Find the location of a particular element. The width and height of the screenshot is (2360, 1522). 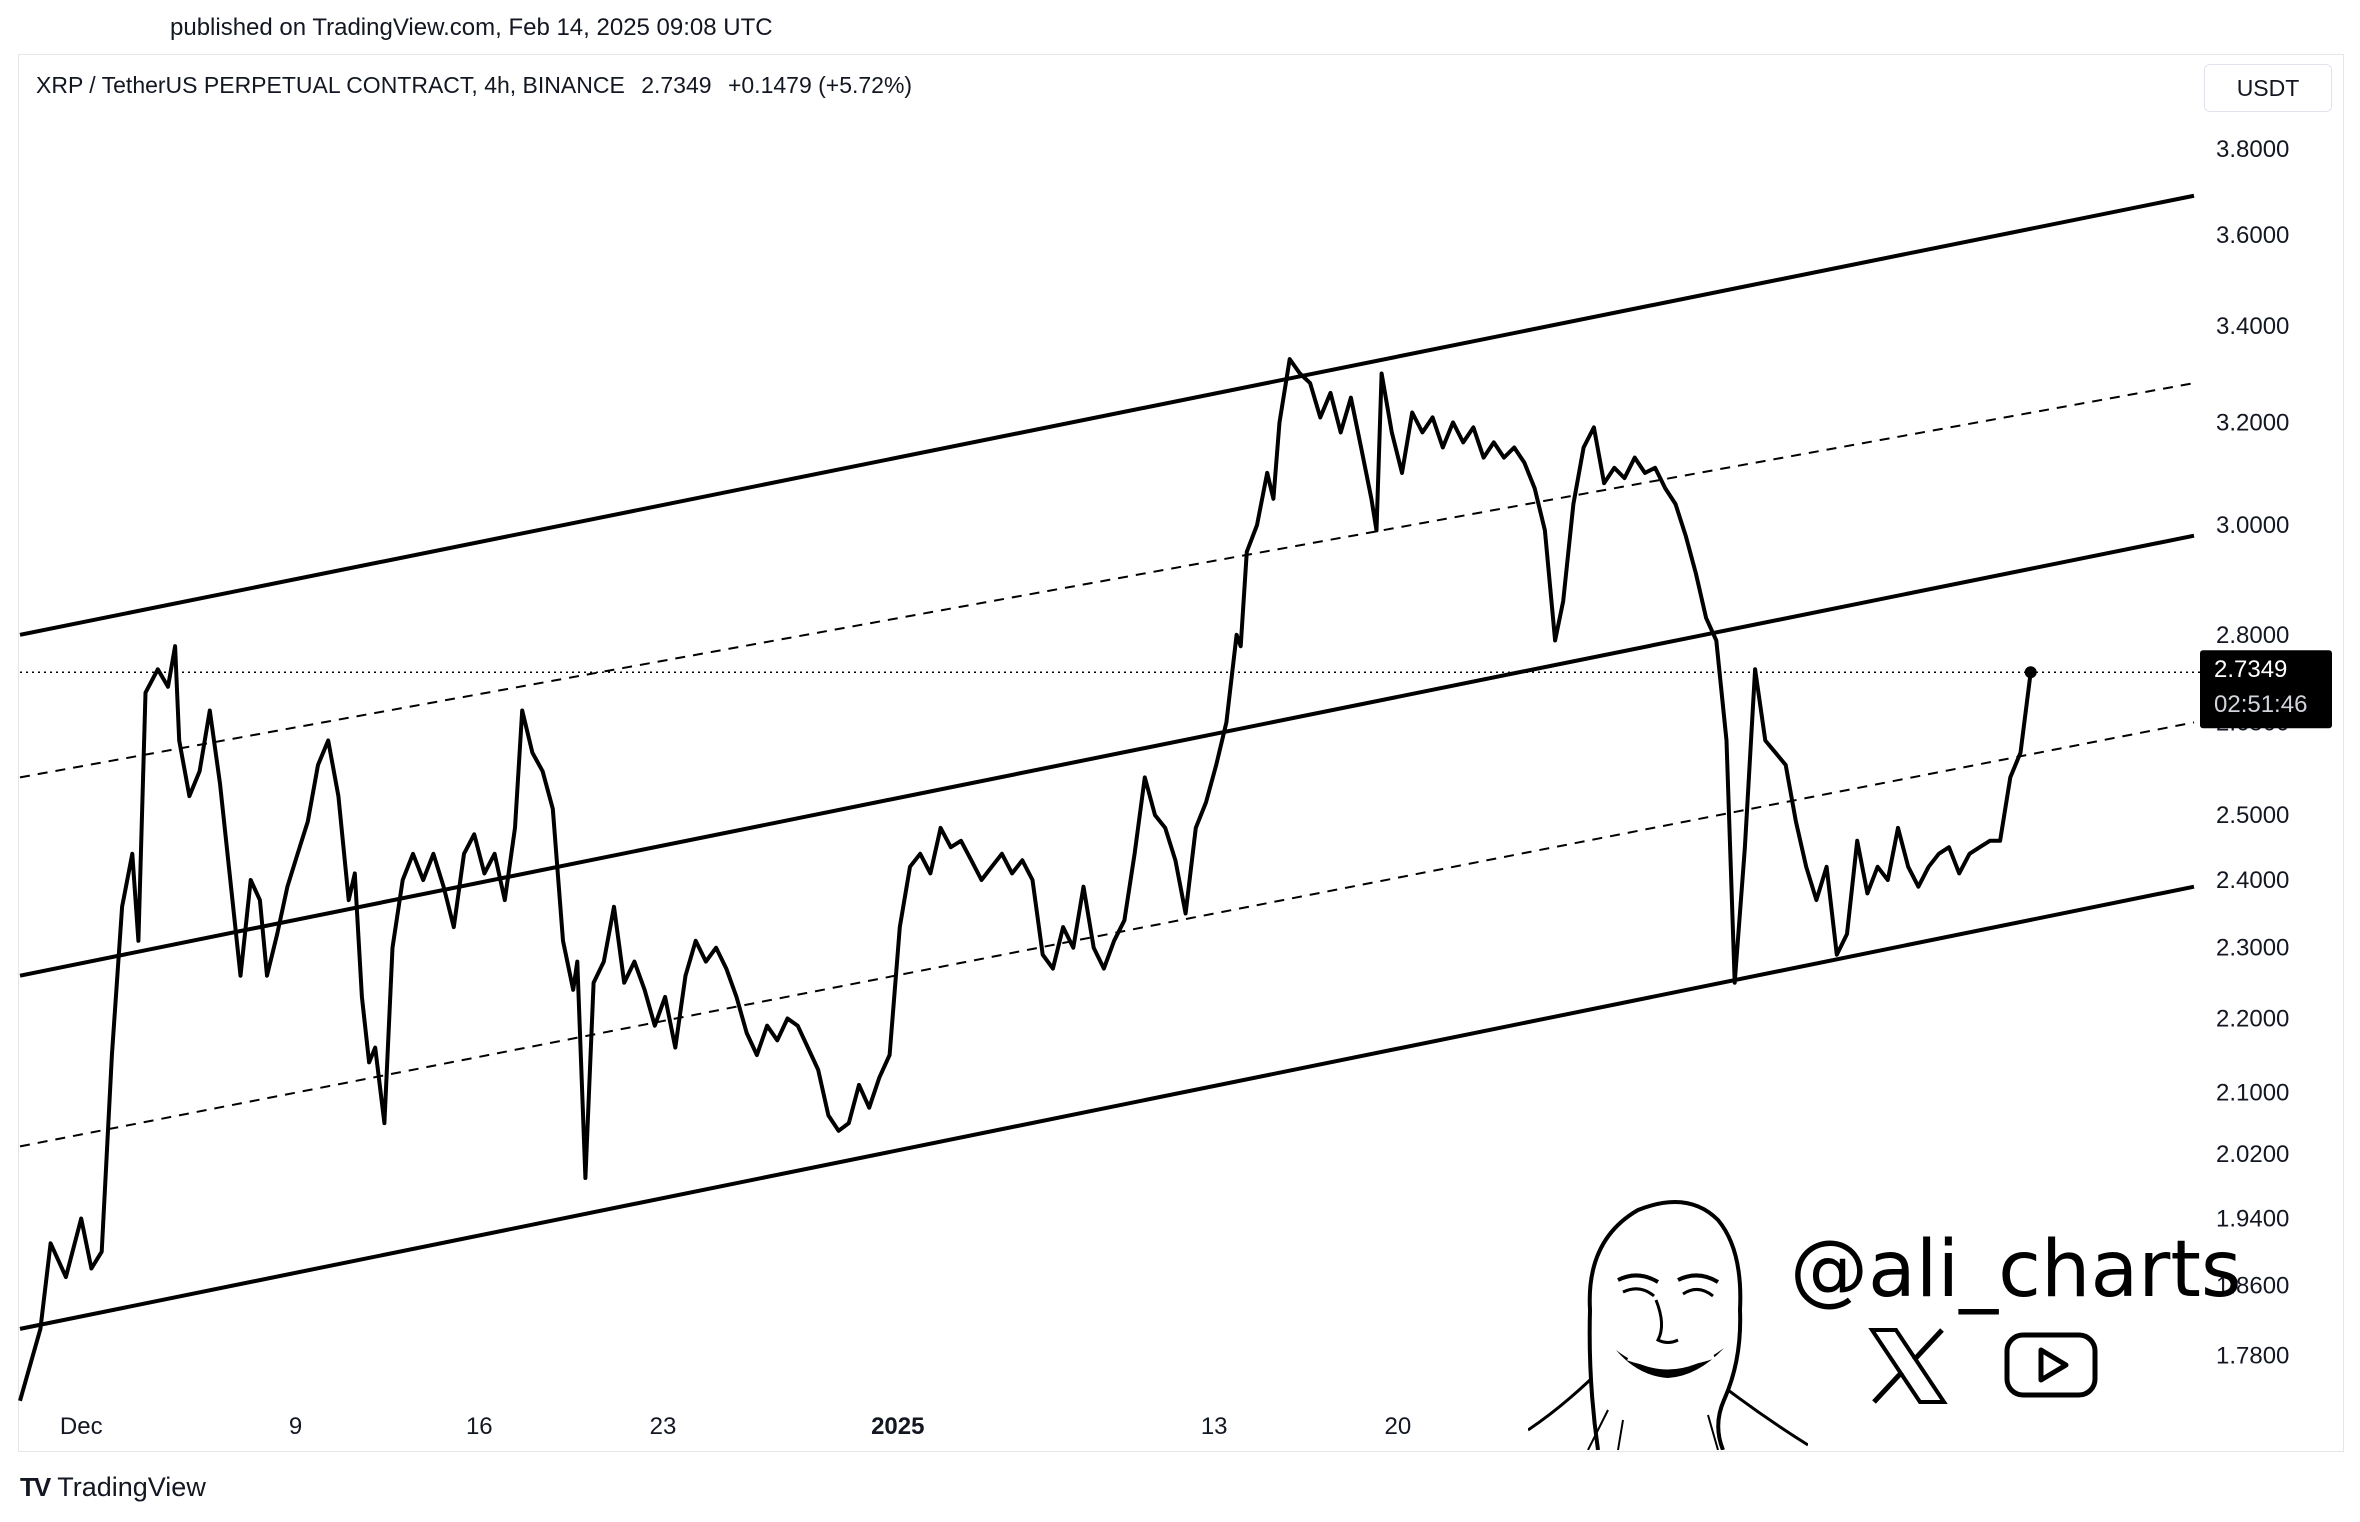

price-change: +0.1479 (+5.72%) is located at coordinates (820, 85).